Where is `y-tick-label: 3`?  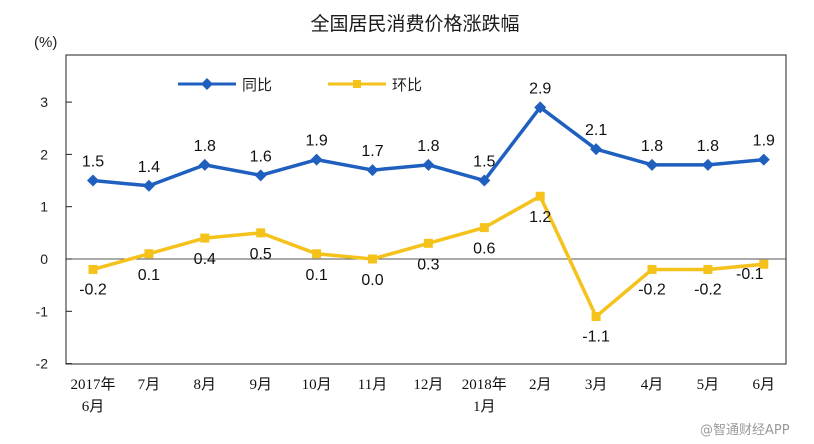
y-tick-label: 3 is located at coordinates (44, 102).